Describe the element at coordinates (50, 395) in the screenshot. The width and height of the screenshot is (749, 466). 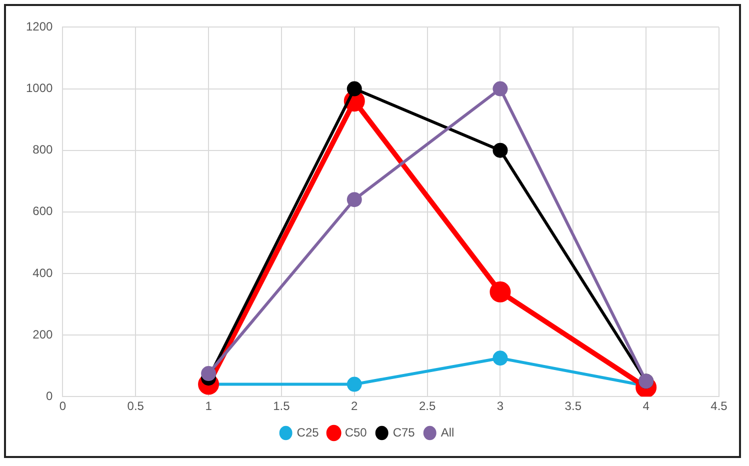
I see `y-tick-label: 0` at that location.